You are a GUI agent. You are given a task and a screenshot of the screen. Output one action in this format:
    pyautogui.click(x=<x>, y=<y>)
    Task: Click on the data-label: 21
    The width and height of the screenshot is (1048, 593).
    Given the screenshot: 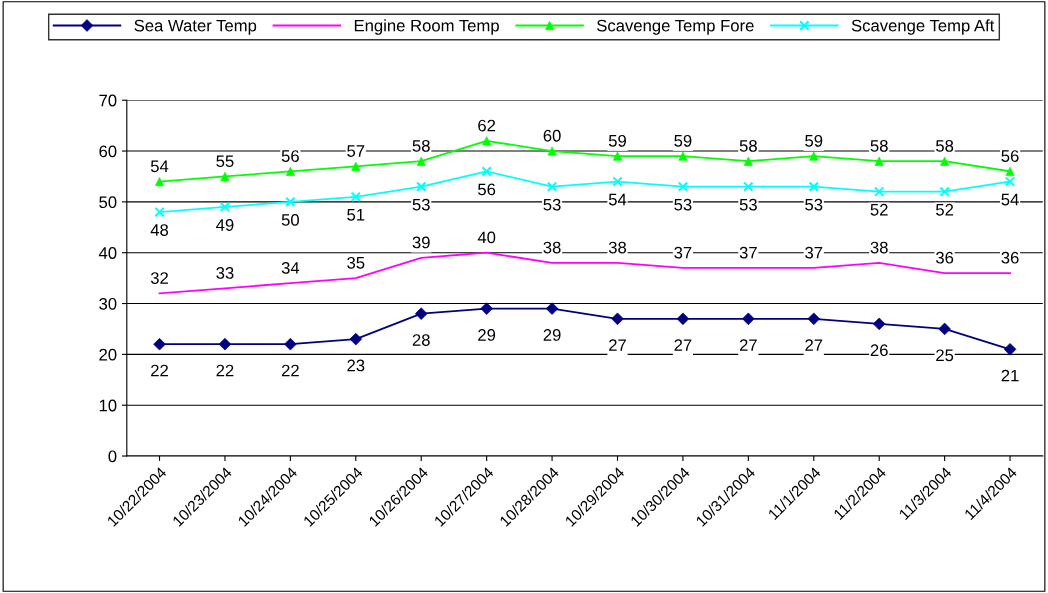 What is the action you would take?
    pyautogui.click(x=1010, y=375)
    